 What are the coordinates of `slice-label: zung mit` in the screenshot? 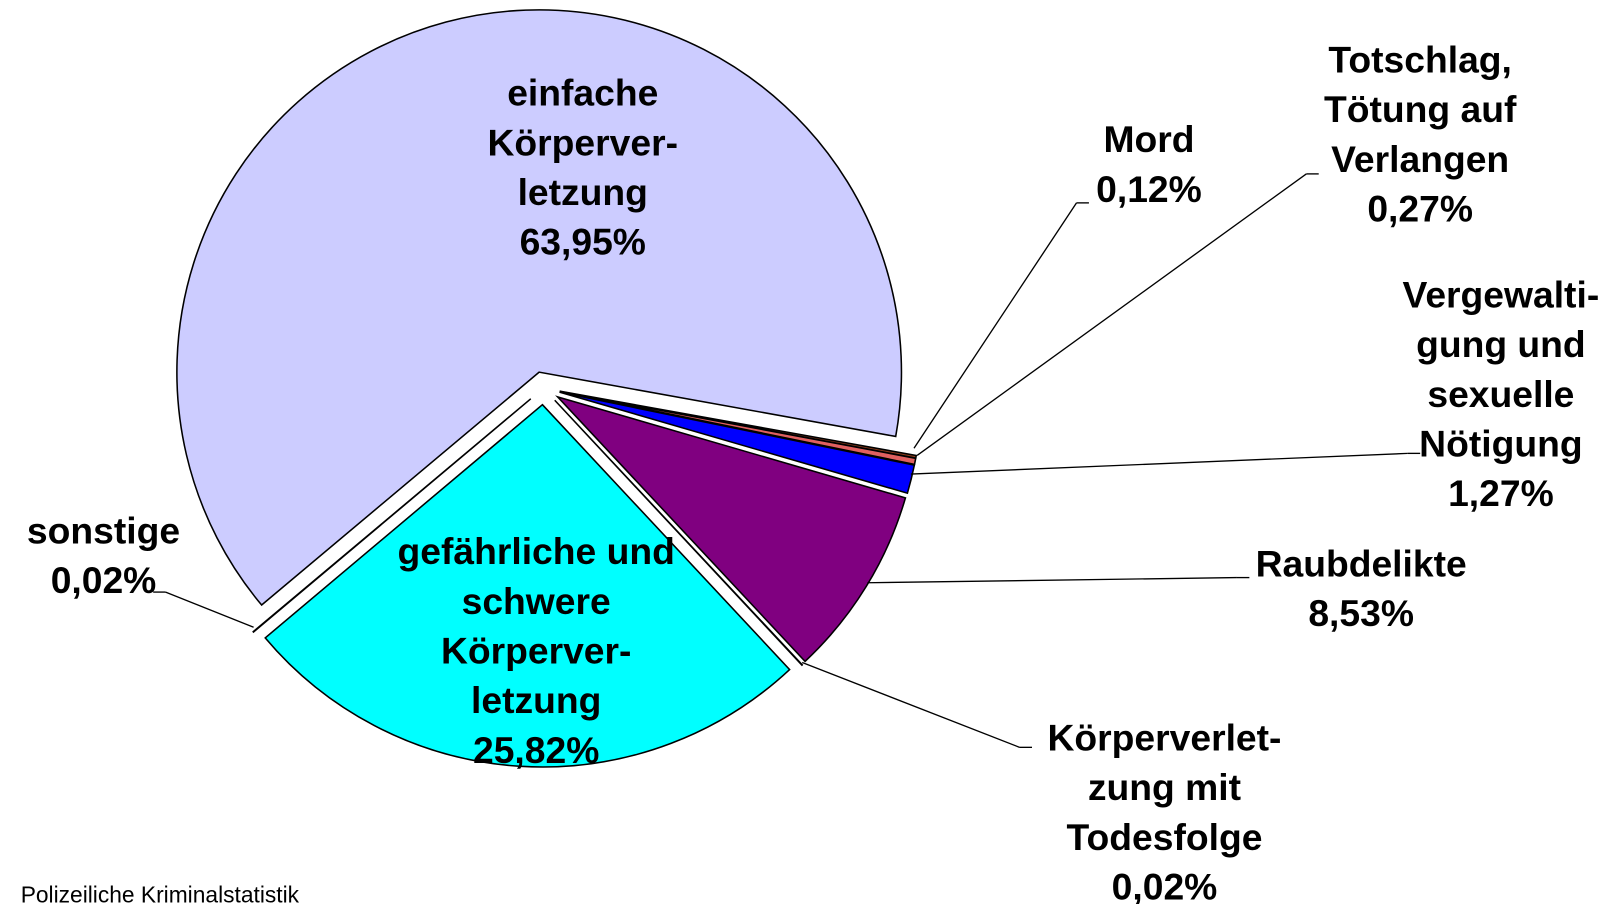 It's located at (1164, 787).